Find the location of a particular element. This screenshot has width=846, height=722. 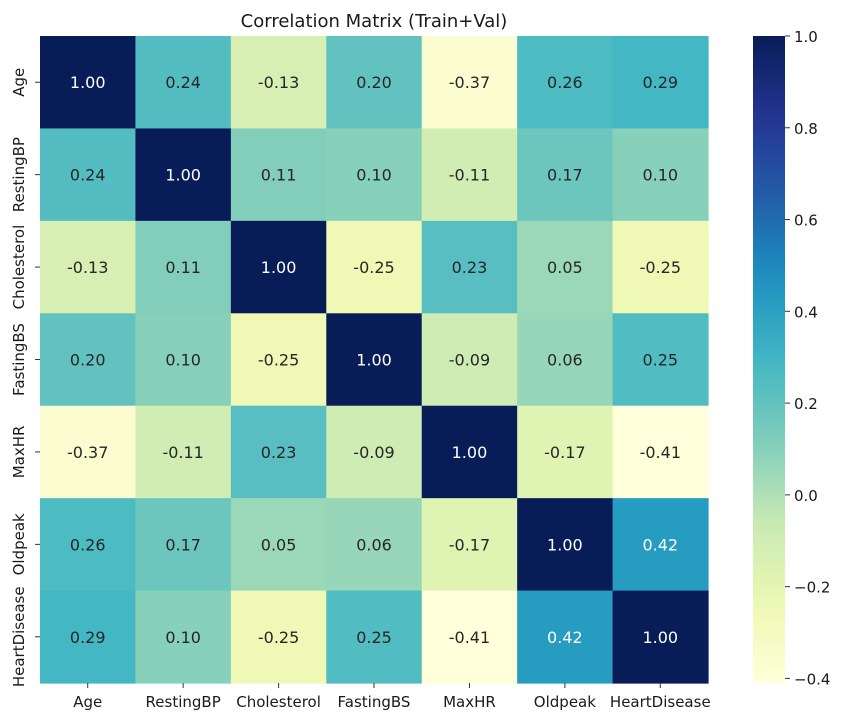

x-tick-label: Cholesterol is located at coordinates (278, 702).